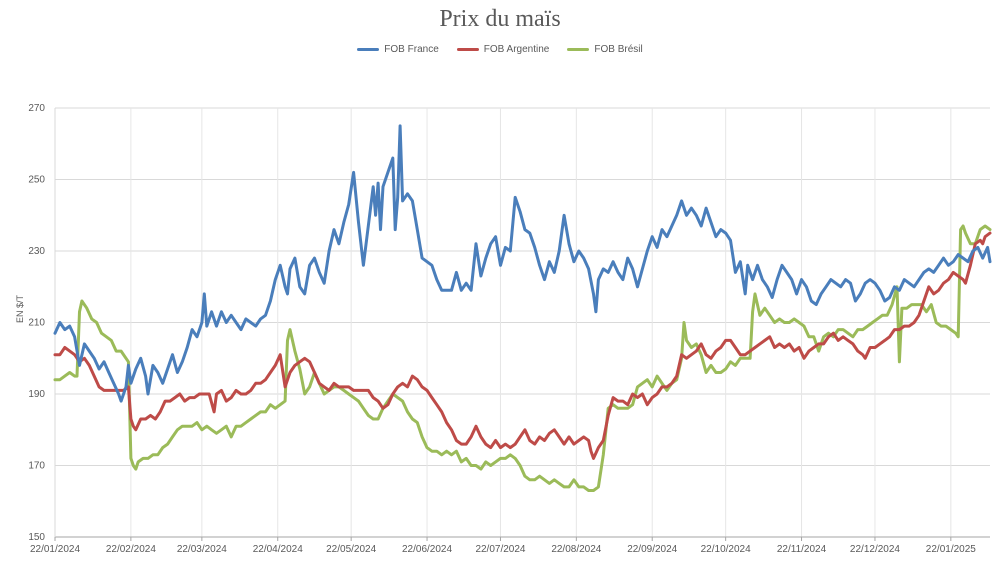 The image size is (1000, 562). I want to click on legend-swatch-bresil, so click(578, 49).